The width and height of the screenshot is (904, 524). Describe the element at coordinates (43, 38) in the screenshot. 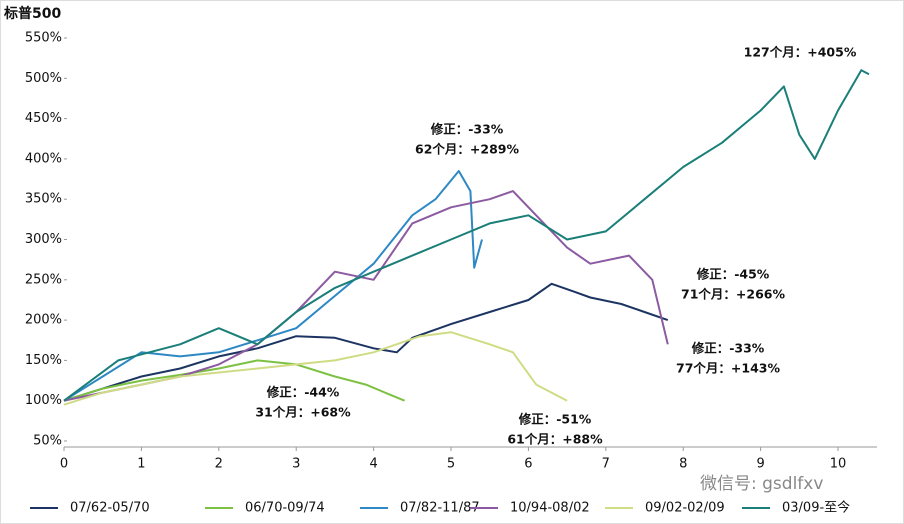

I see `y-tick-label: 550%` at that location.